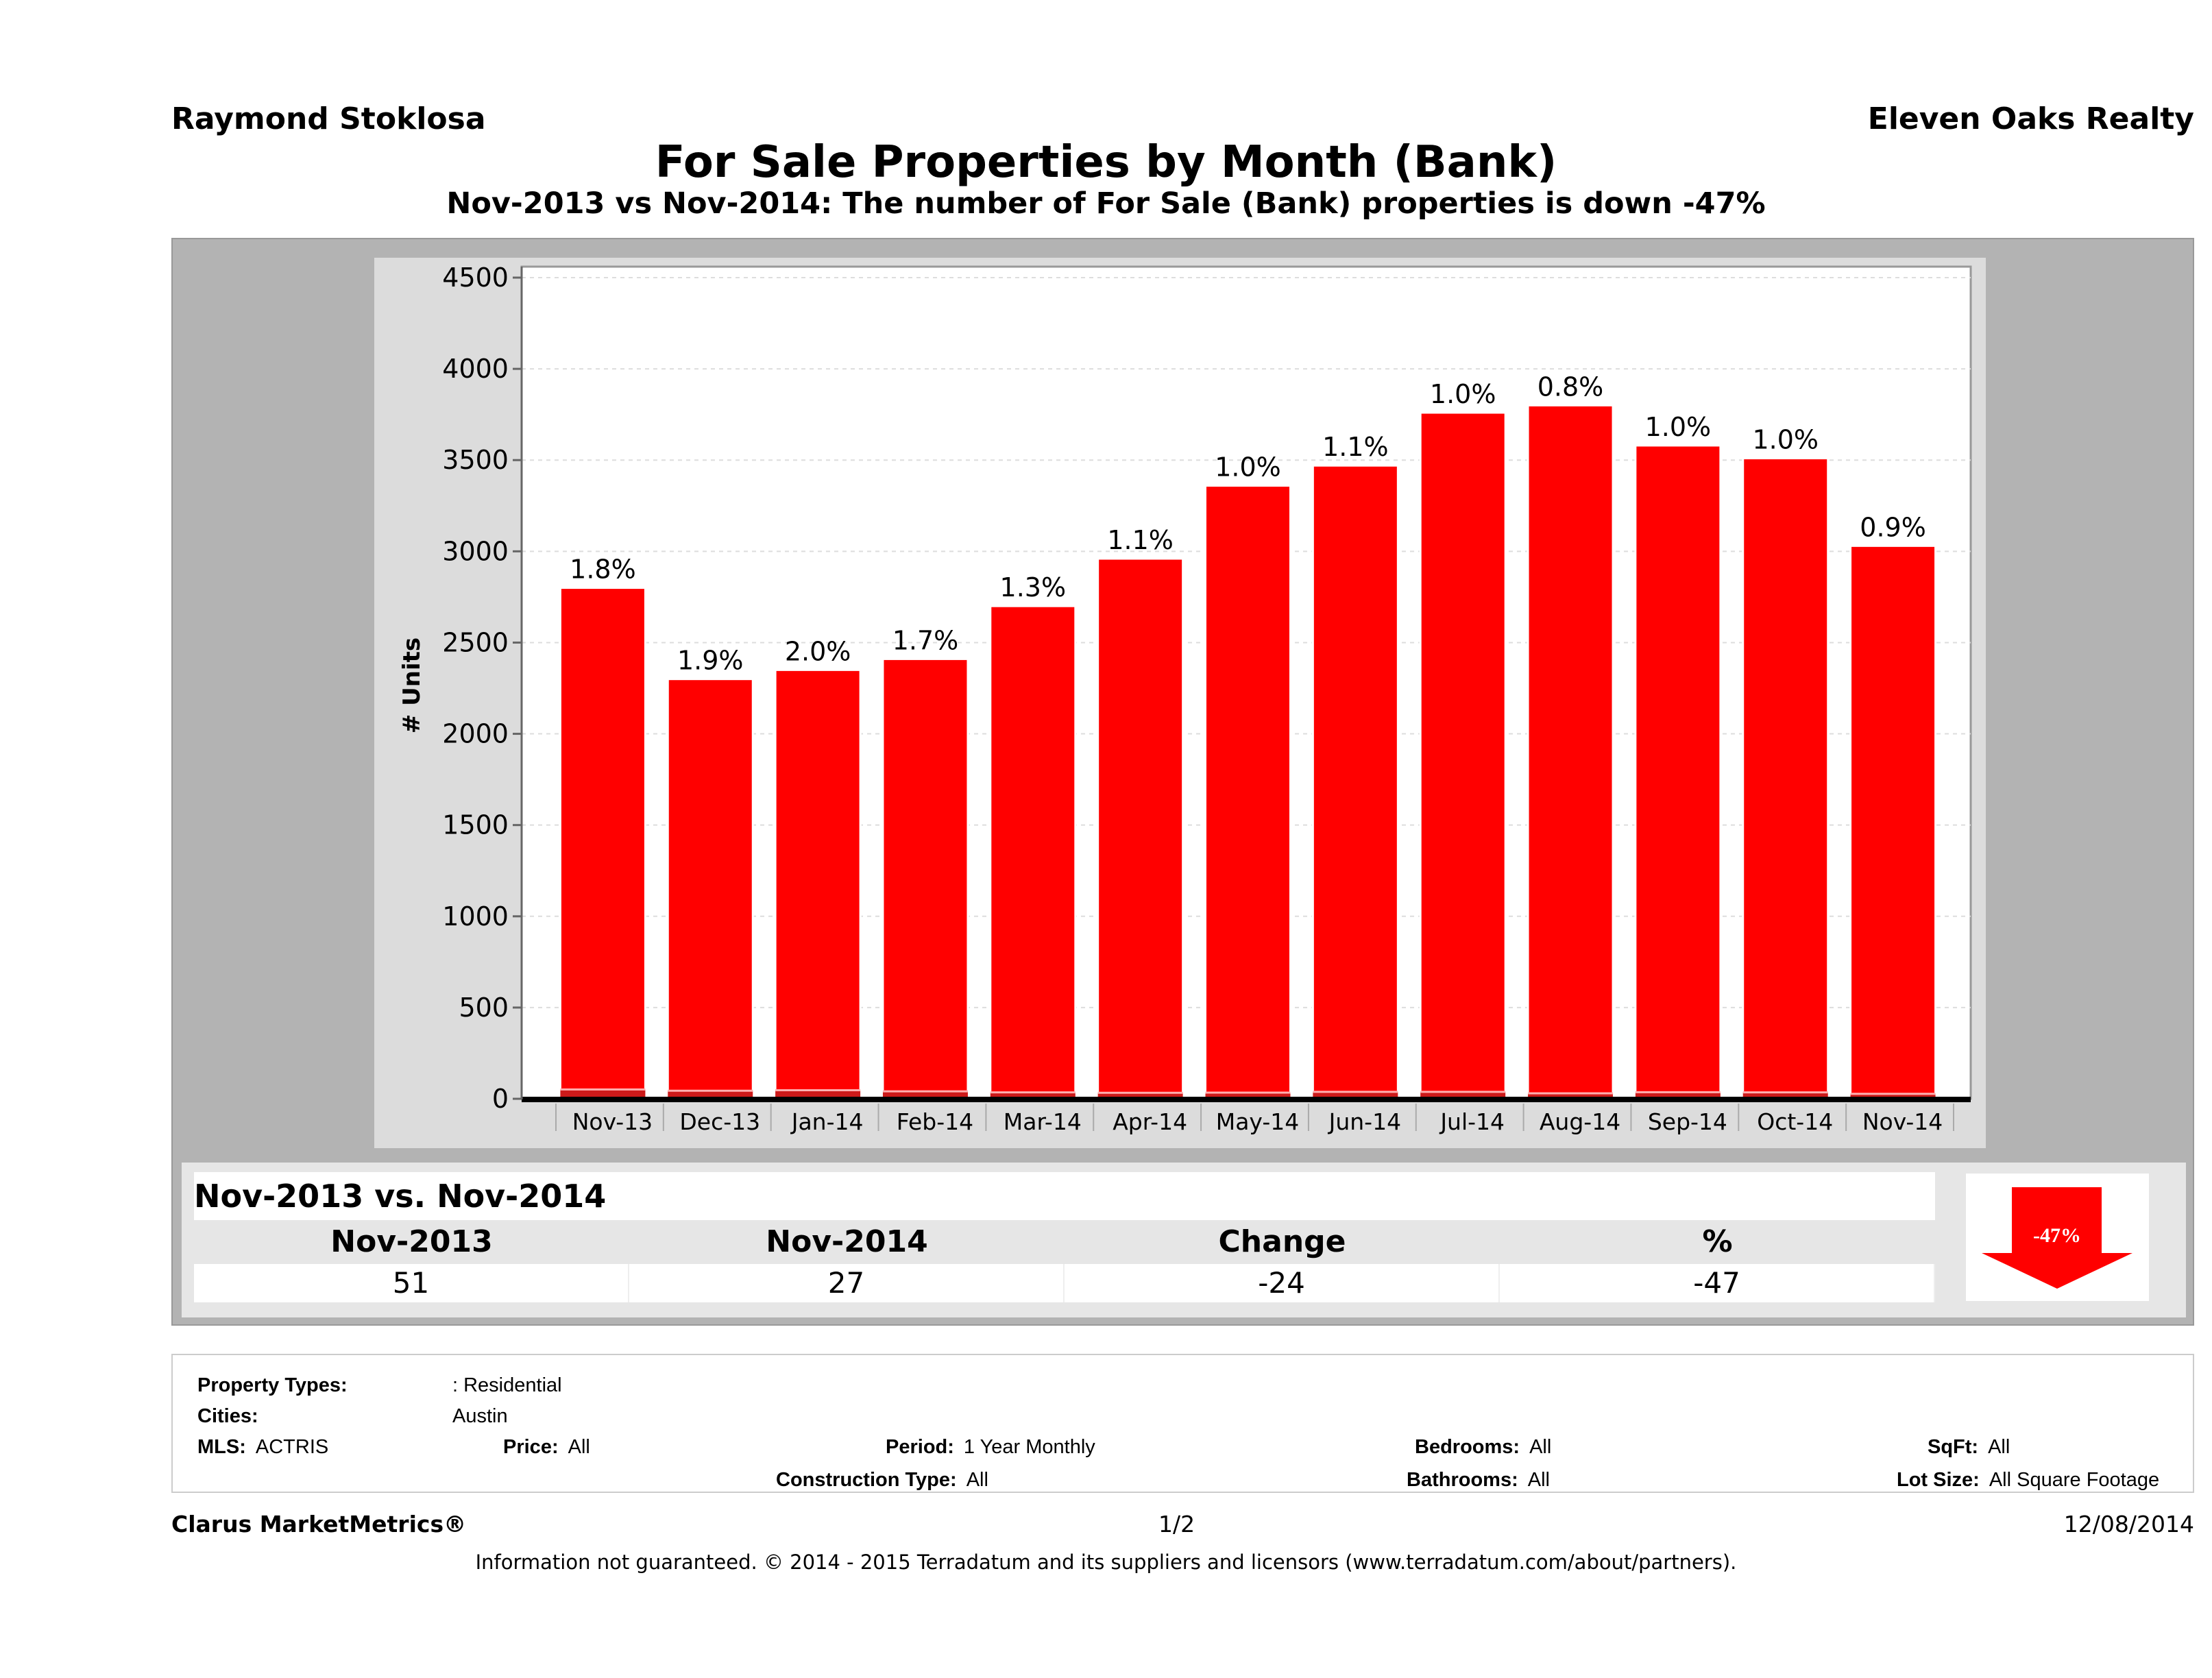 The width and height of the screenshot is (2212, 1678). I want to click on x-tick-label: Jul-14, so click(1472, 1121).